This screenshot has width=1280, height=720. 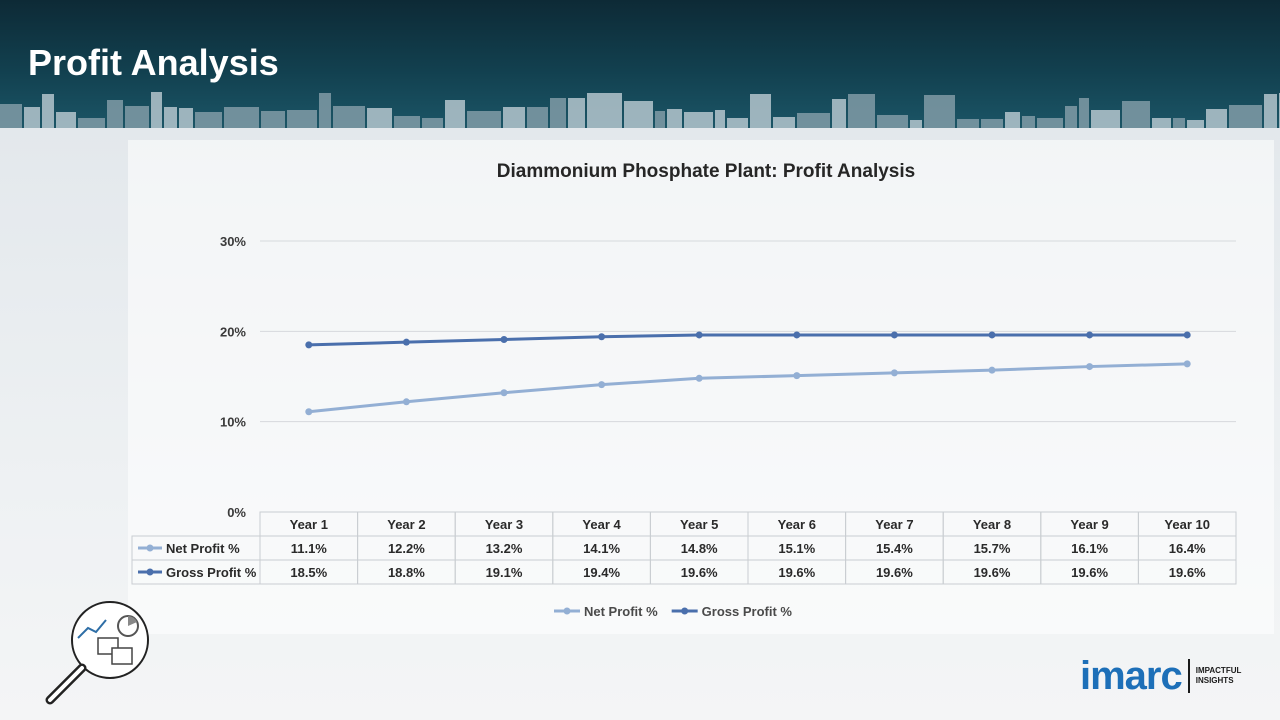 I want to click on logo-word: imarc, so click(x=1131, y=676).